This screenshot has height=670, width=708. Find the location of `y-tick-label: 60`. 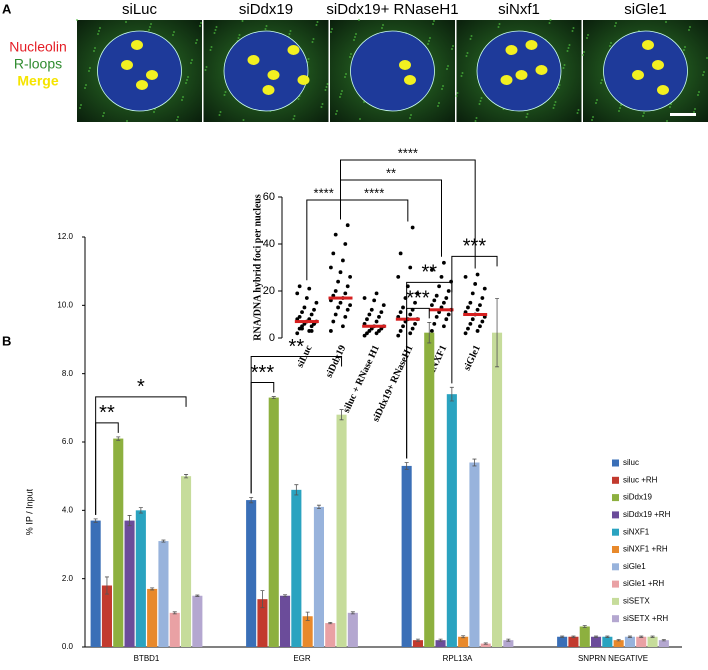

y-tick-label: 60 is located at coordinates (269, 197).